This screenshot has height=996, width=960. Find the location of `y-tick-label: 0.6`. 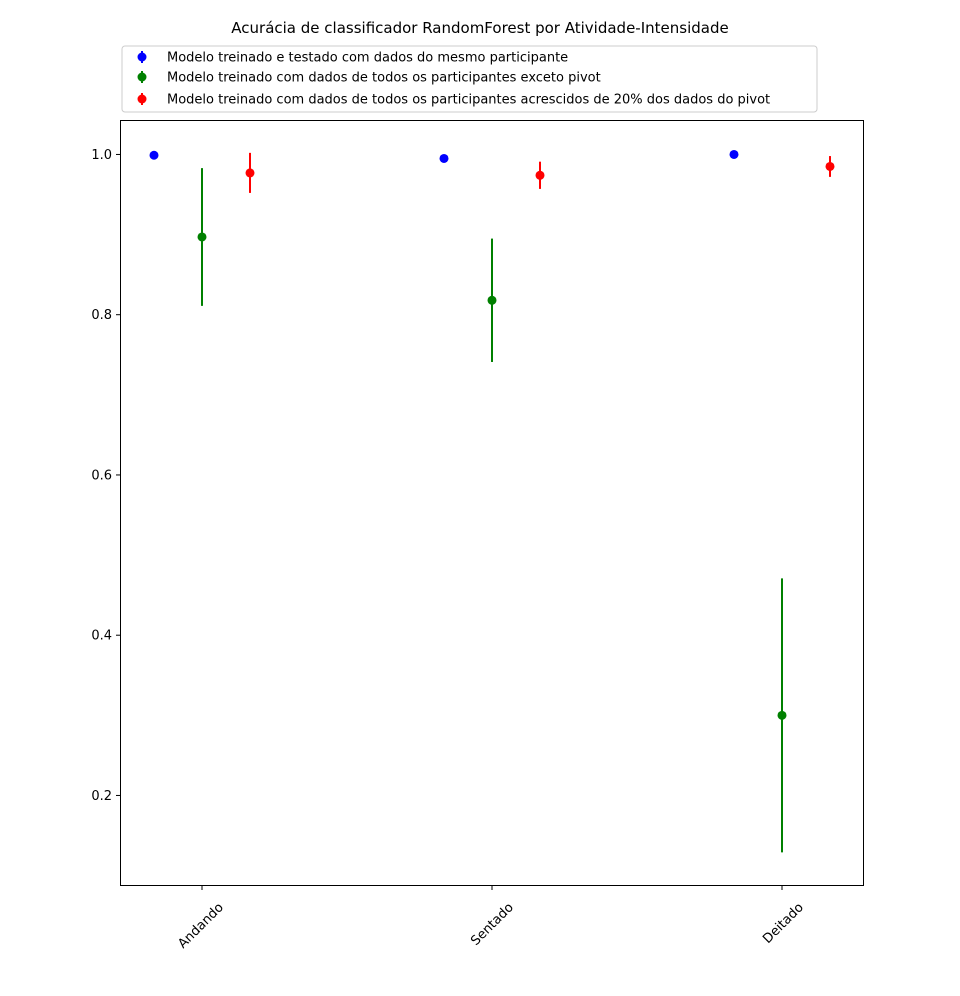

y-tick-label: 0.6 is located at coordinates (101, 475).